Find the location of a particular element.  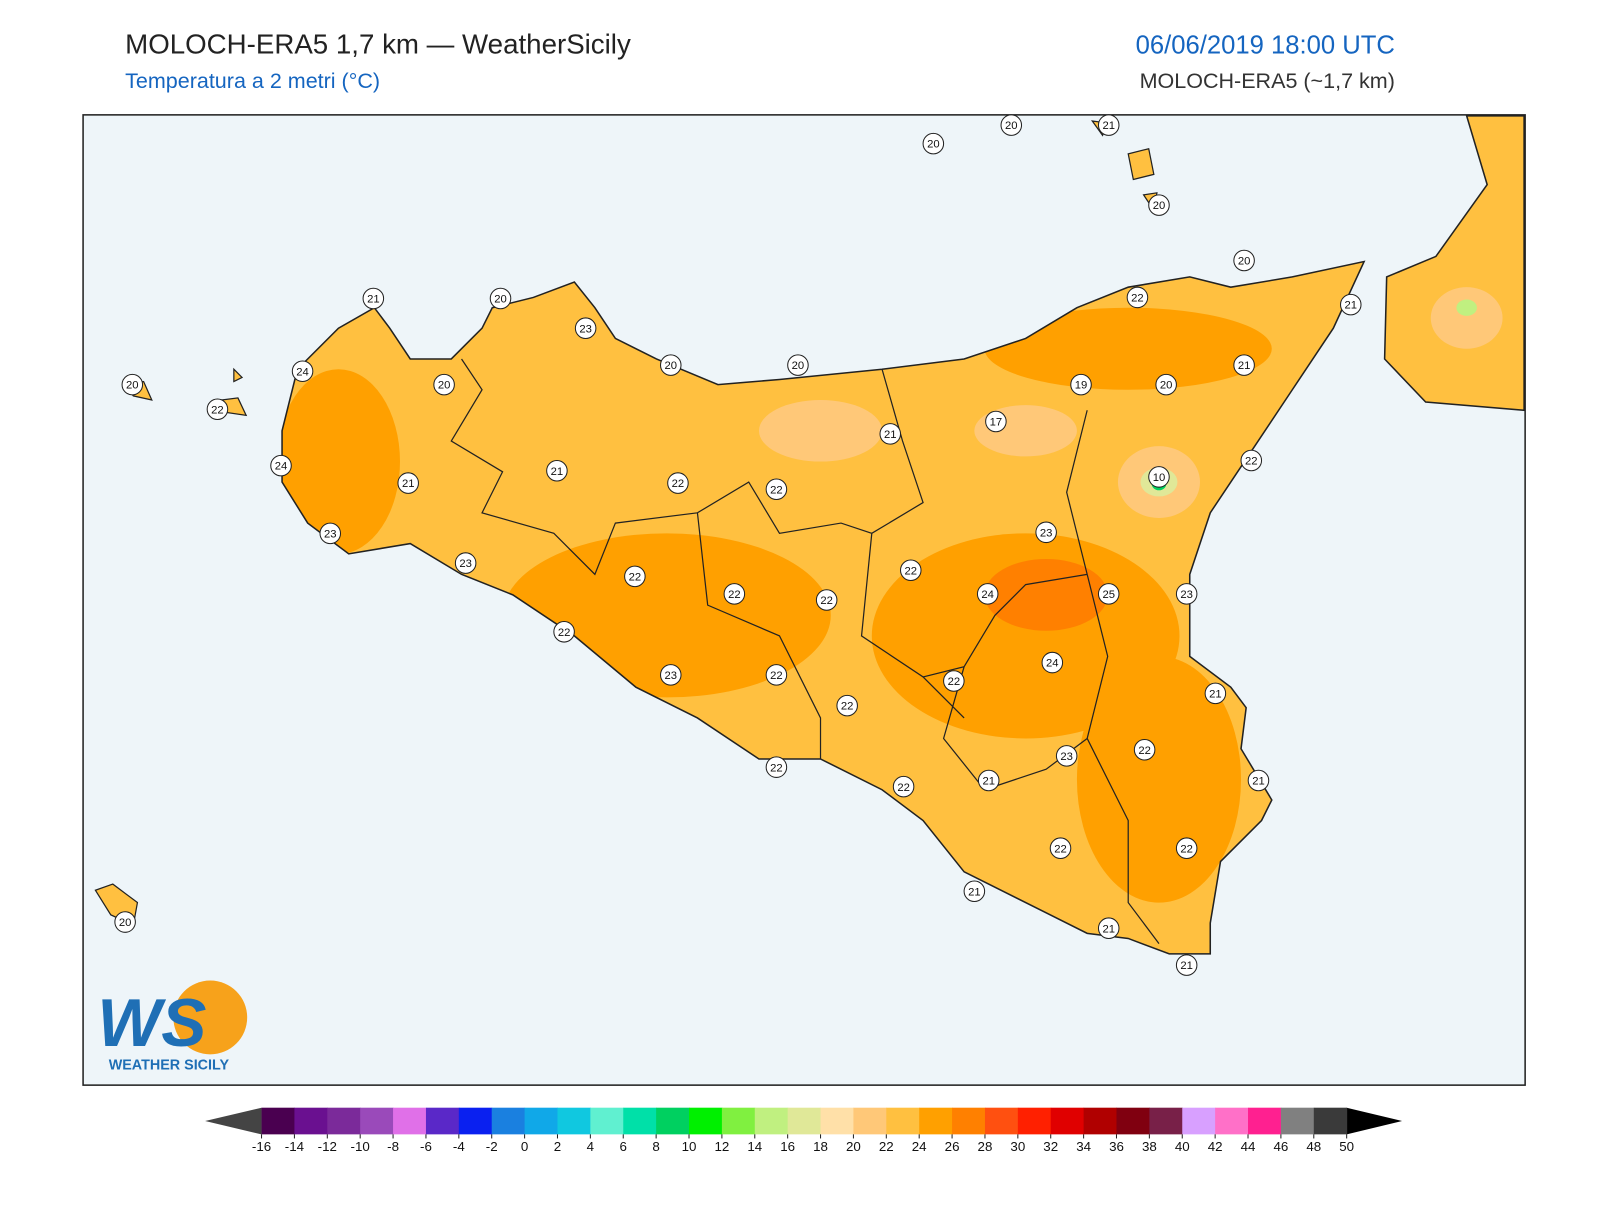

colorbar-tick-label: -2 is located at coordinates (492, 1146).